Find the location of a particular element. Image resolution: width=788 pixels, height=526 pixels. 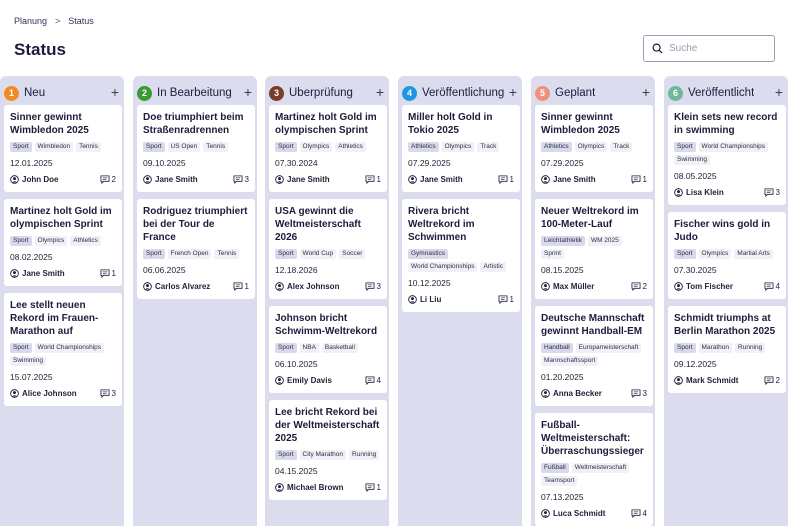

card-footer: John Doe 2 is located at coordinates (63, 179).